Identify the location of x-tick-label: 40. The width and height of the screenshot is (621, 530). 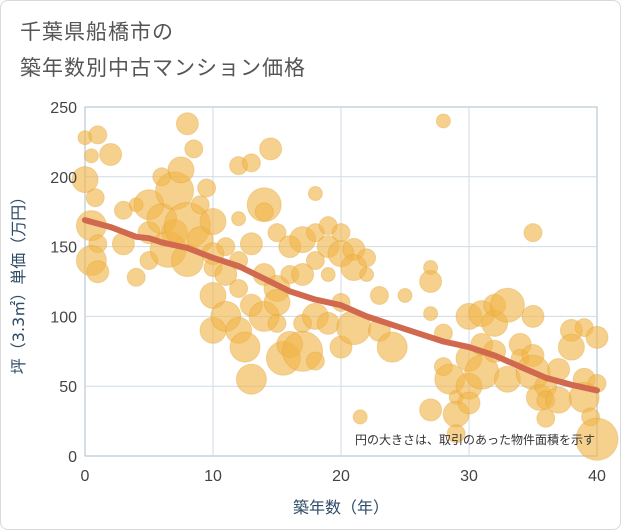
(597, 476).